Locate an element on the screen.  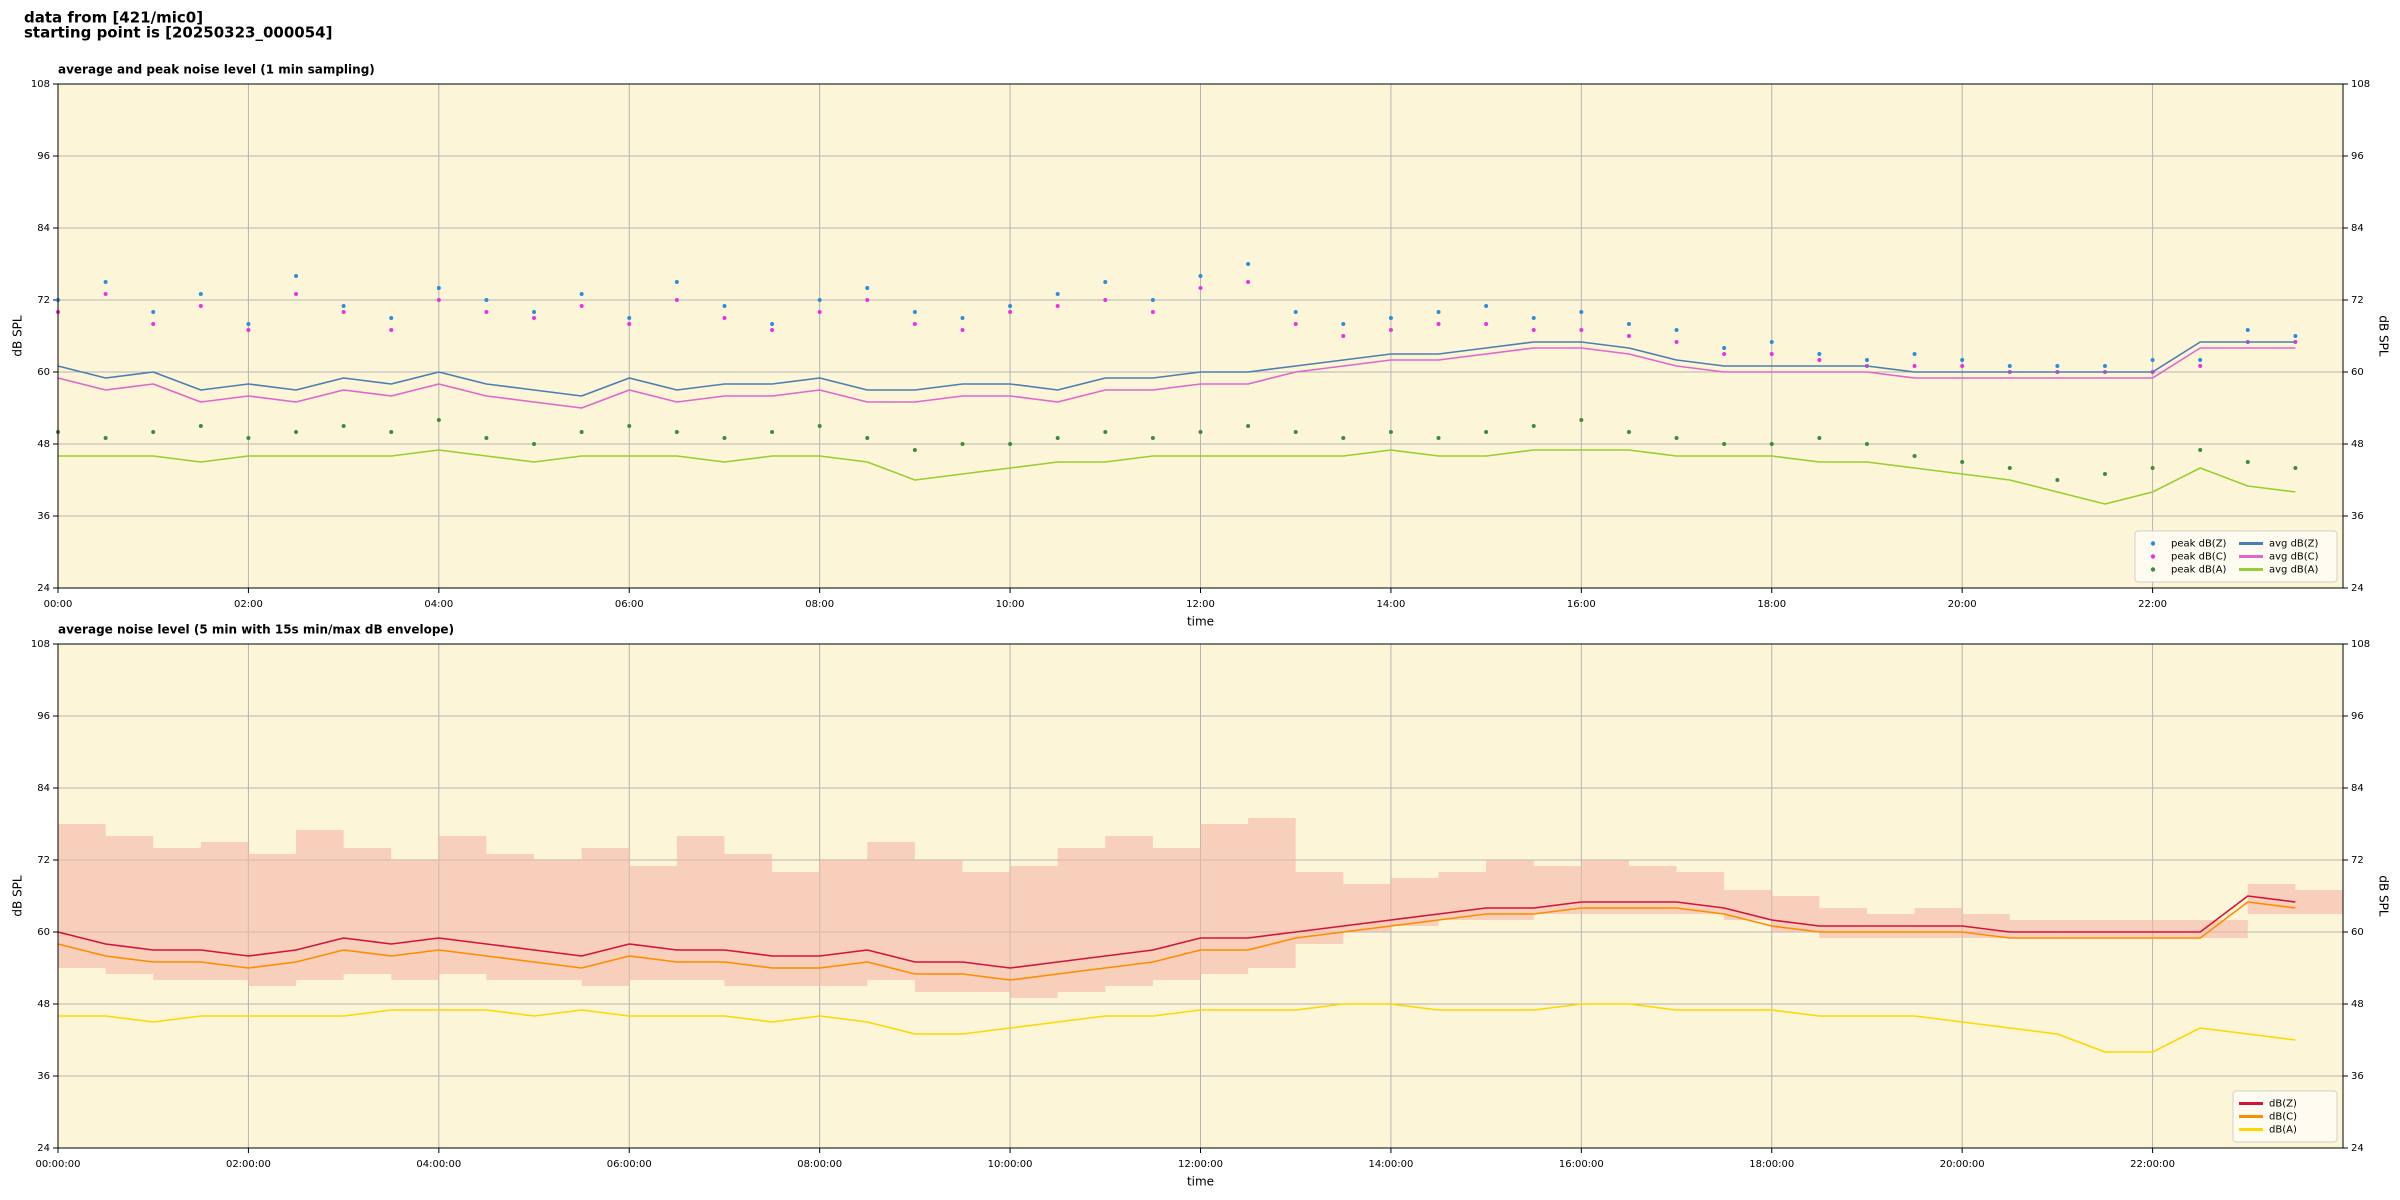
y-tick-label: 72 is located at coordinates (43, 860).